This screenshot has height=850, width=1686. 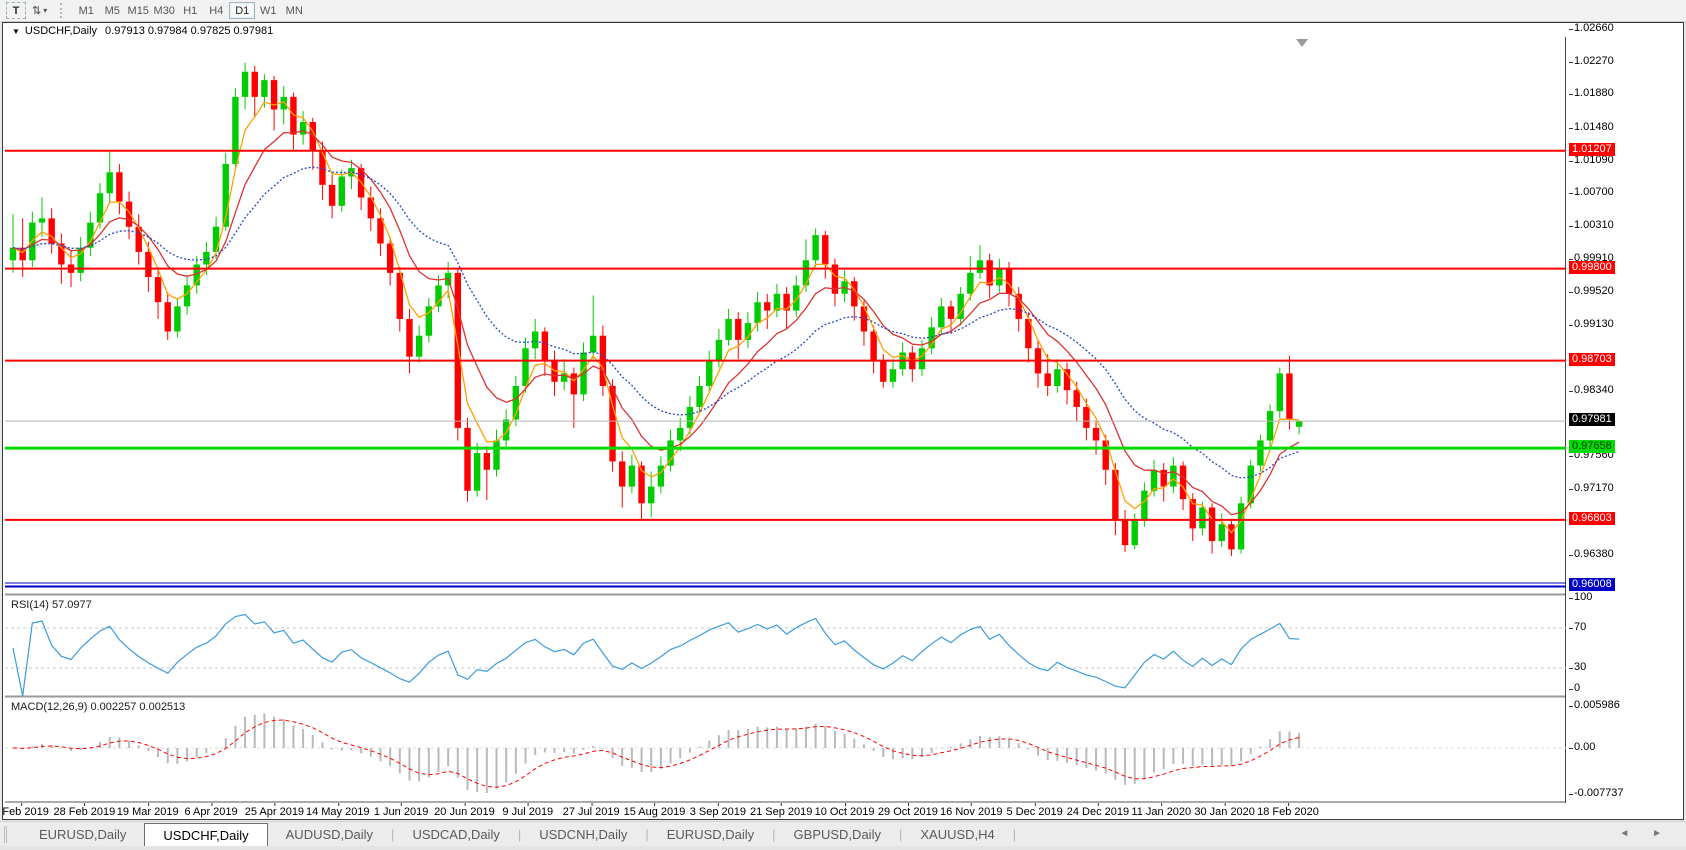 I want to click on rsi-line, so click(x=656, y=655).